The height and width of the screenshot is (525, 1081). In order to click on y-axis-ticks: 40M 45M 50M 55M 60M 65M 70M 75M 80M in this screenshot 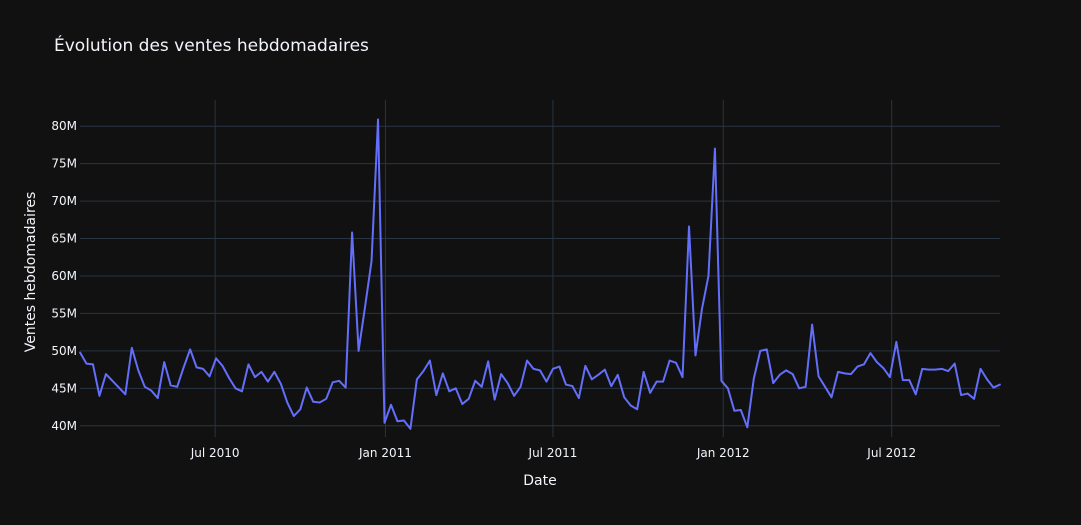, I will do `click(64, 276)`.